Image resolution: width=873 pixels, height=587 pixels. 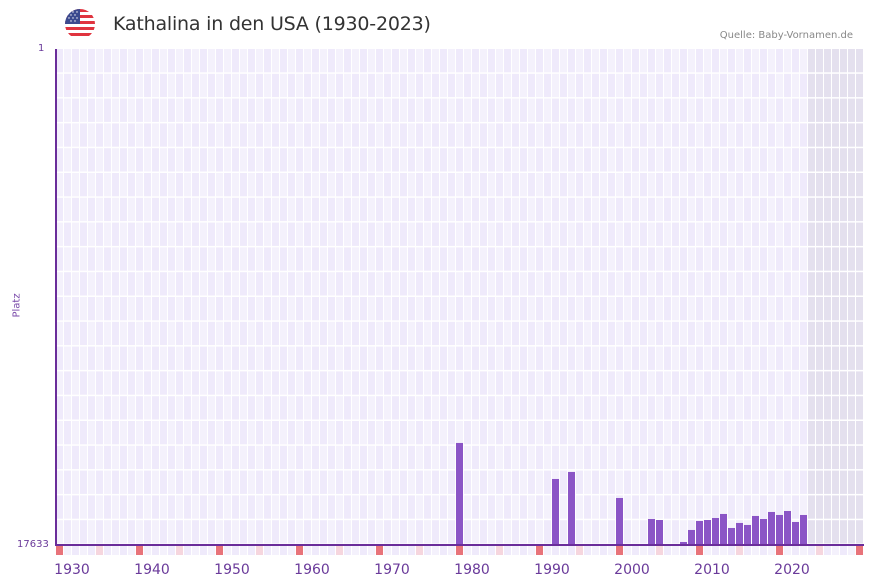 I want to click on x-axis-label: 1990, so click(x=552, y=570).